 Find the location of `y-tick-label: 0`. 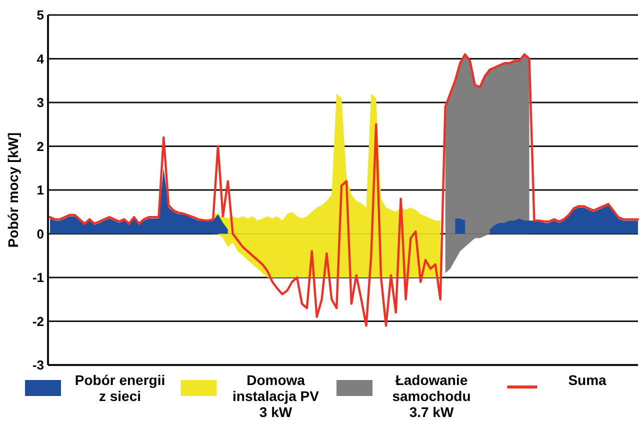

y-tick-label: 0 is located at coordinates (40, 234).